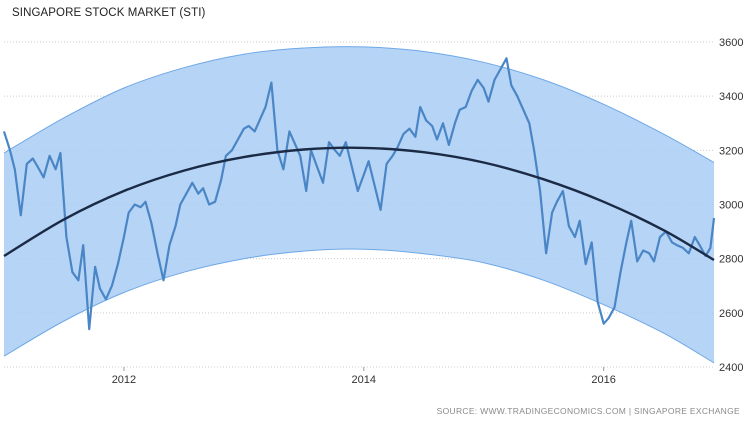 The height and width of the screenshot is (423, 756). What do you see at coordinates (731, 151) in the screenshot?
I see `y-tick-label: 3200` at bounding box center [731, 151].